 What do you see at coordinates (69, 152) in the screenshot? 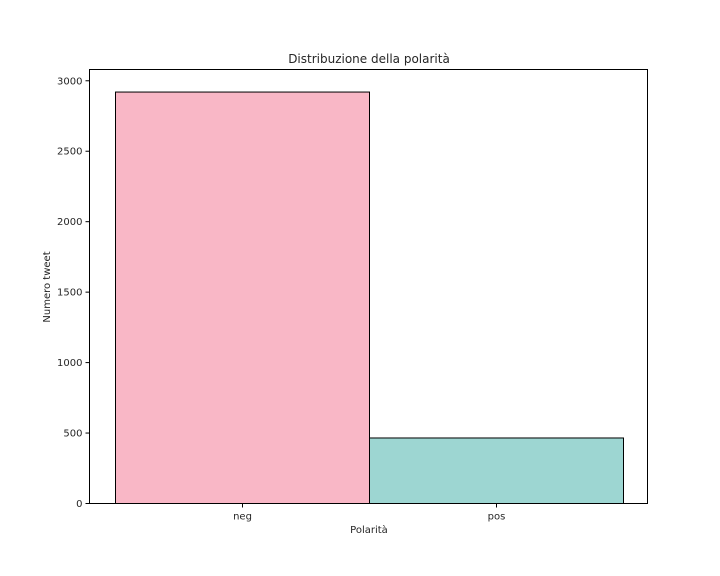
I see `y-tick-label: 2500` at bounding box center [69, 152].